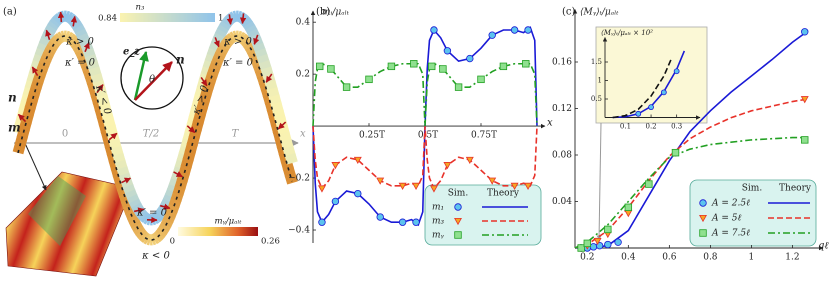  Describe the element at coordinates (155, 256) in the screenshot. I see `annotation: κ < 0` at that location.